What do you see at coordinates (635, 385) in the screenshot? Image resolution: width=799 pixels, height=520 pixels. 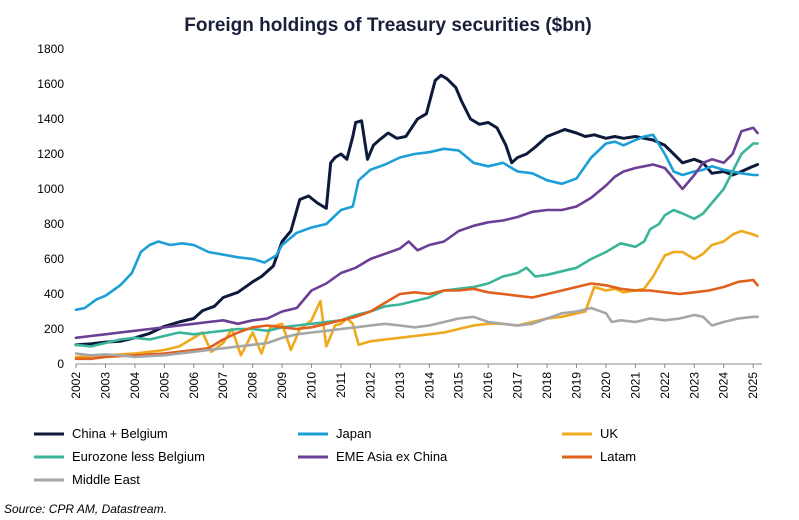 I see `x-tick-label: 2021` at bounding box center [635, 385].